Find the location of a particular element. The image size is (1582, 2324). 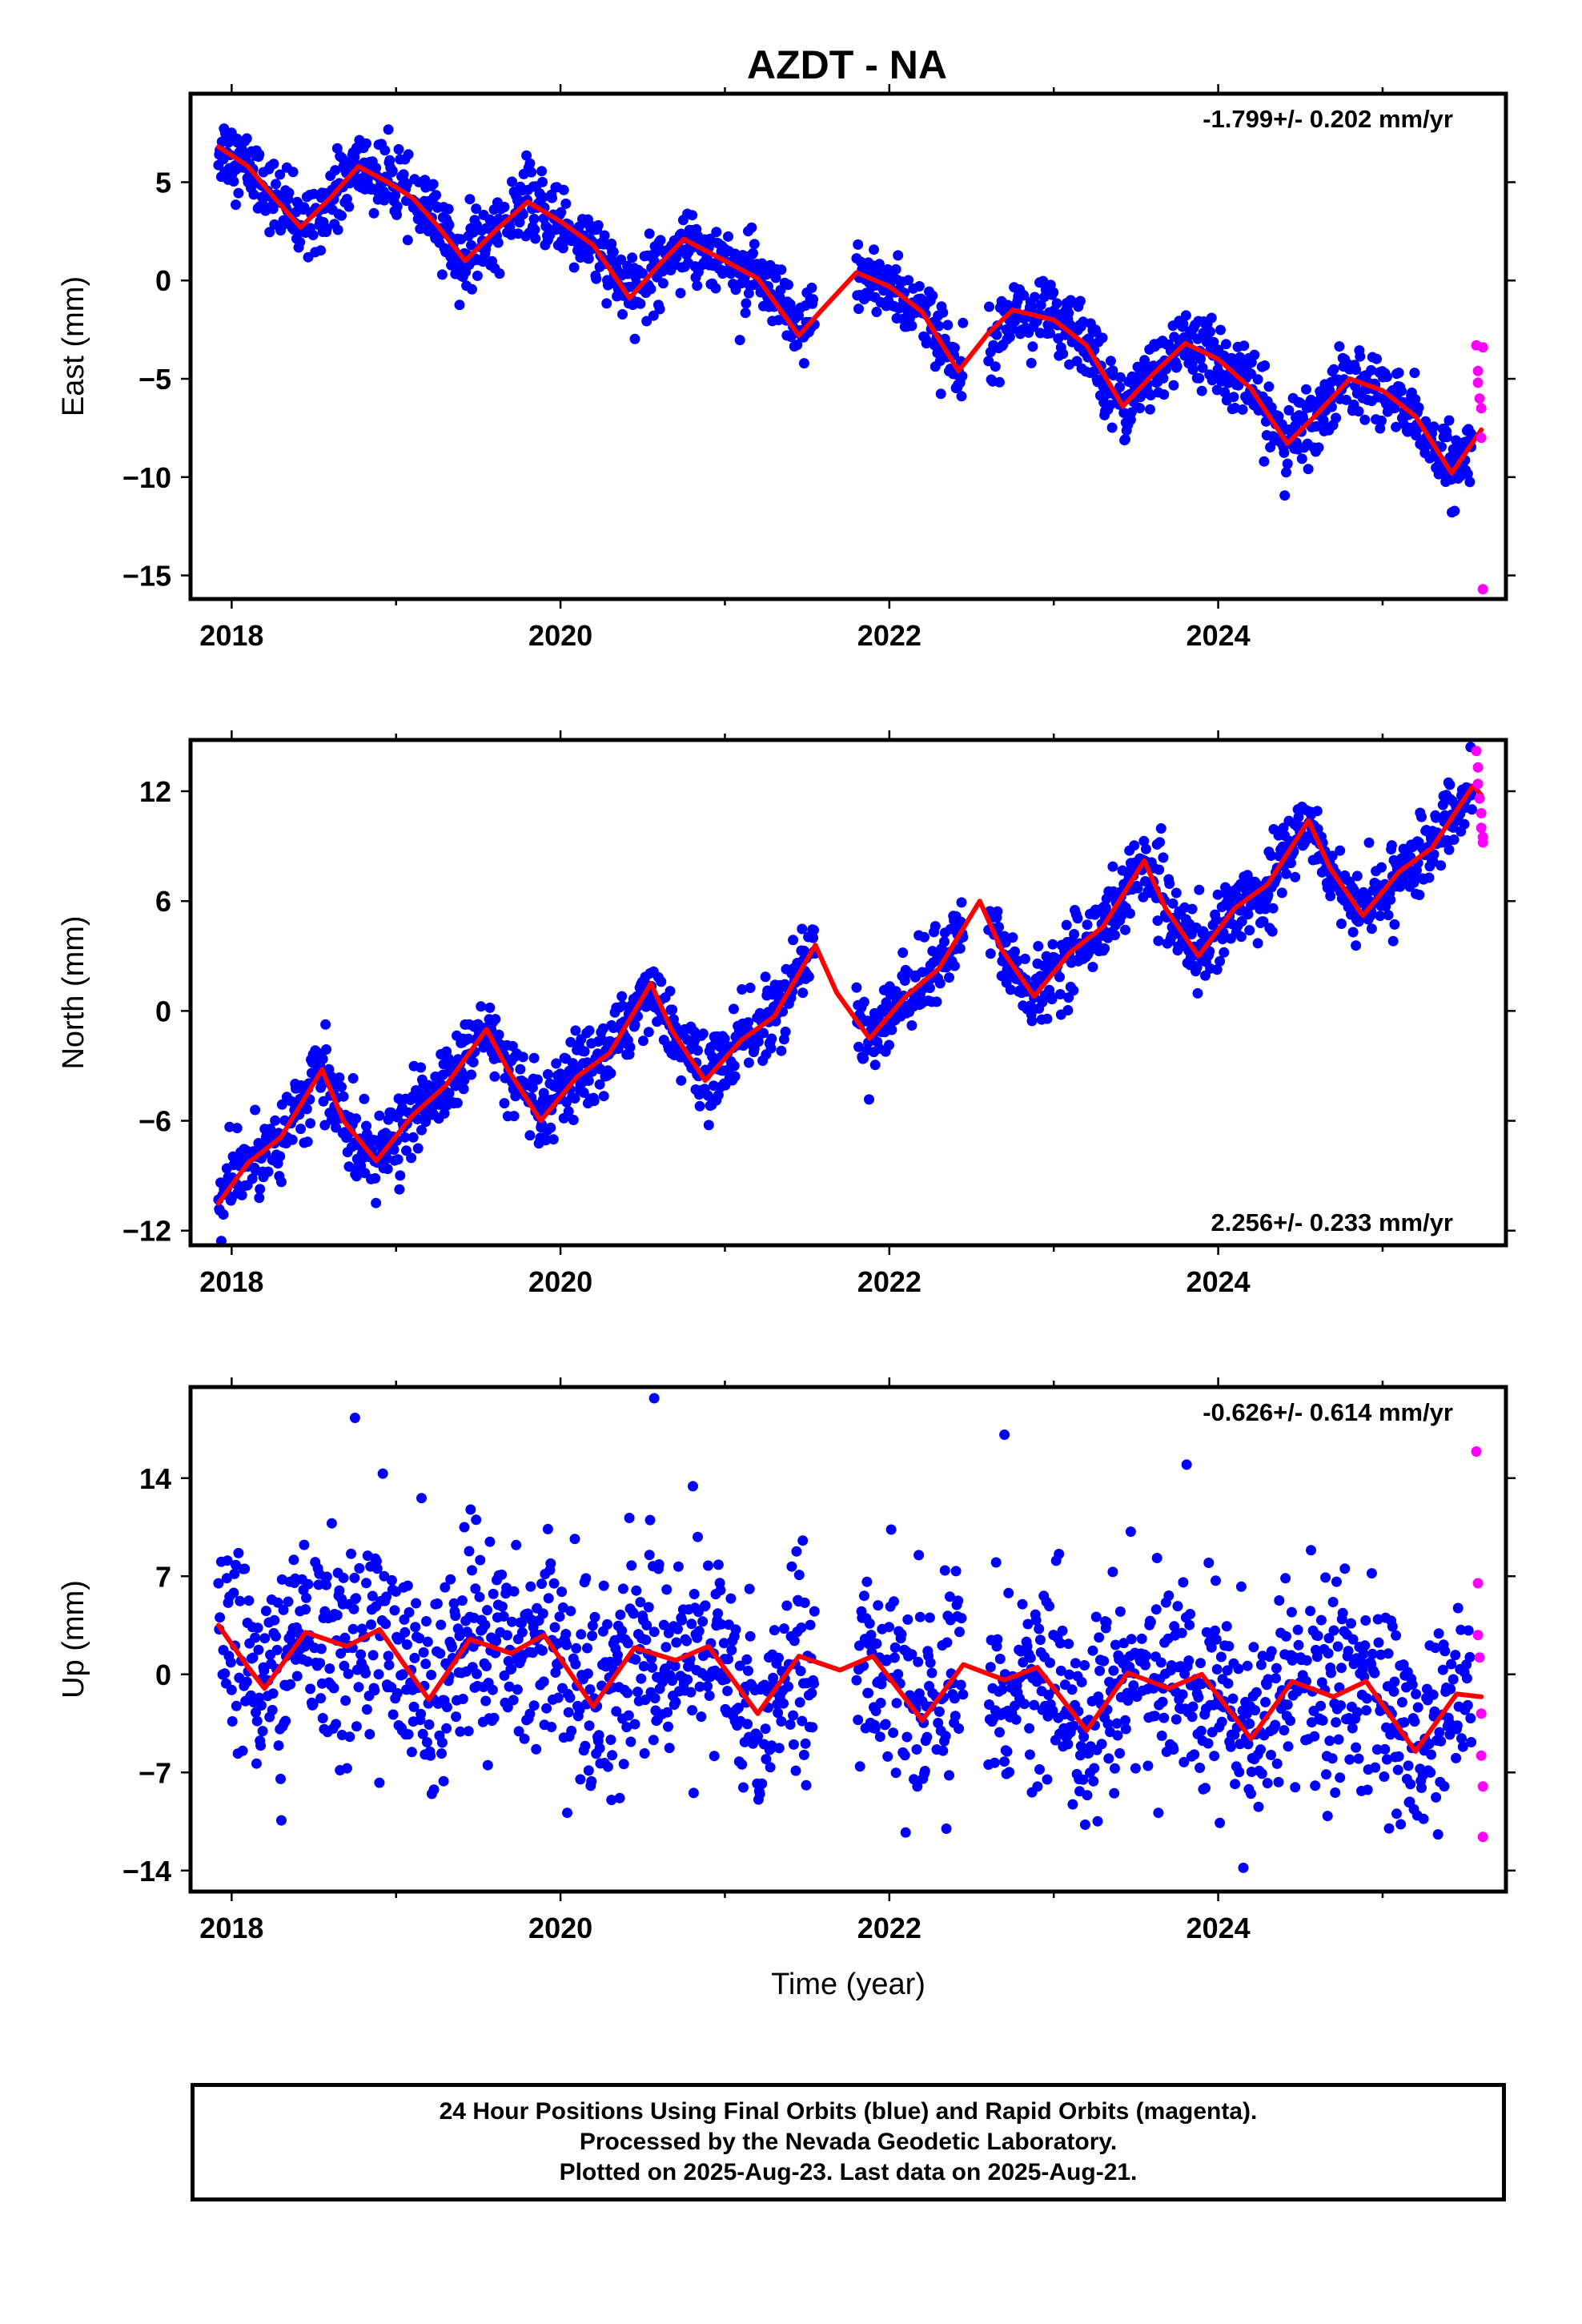

x-tick-label: 2024 is located at coordinates (1219, 1281).